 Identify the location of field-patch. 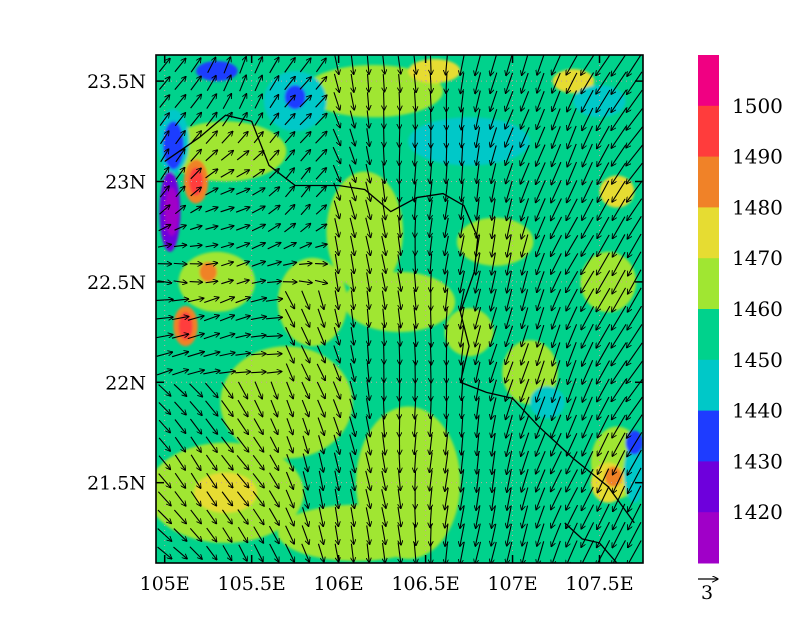
(286, 402).